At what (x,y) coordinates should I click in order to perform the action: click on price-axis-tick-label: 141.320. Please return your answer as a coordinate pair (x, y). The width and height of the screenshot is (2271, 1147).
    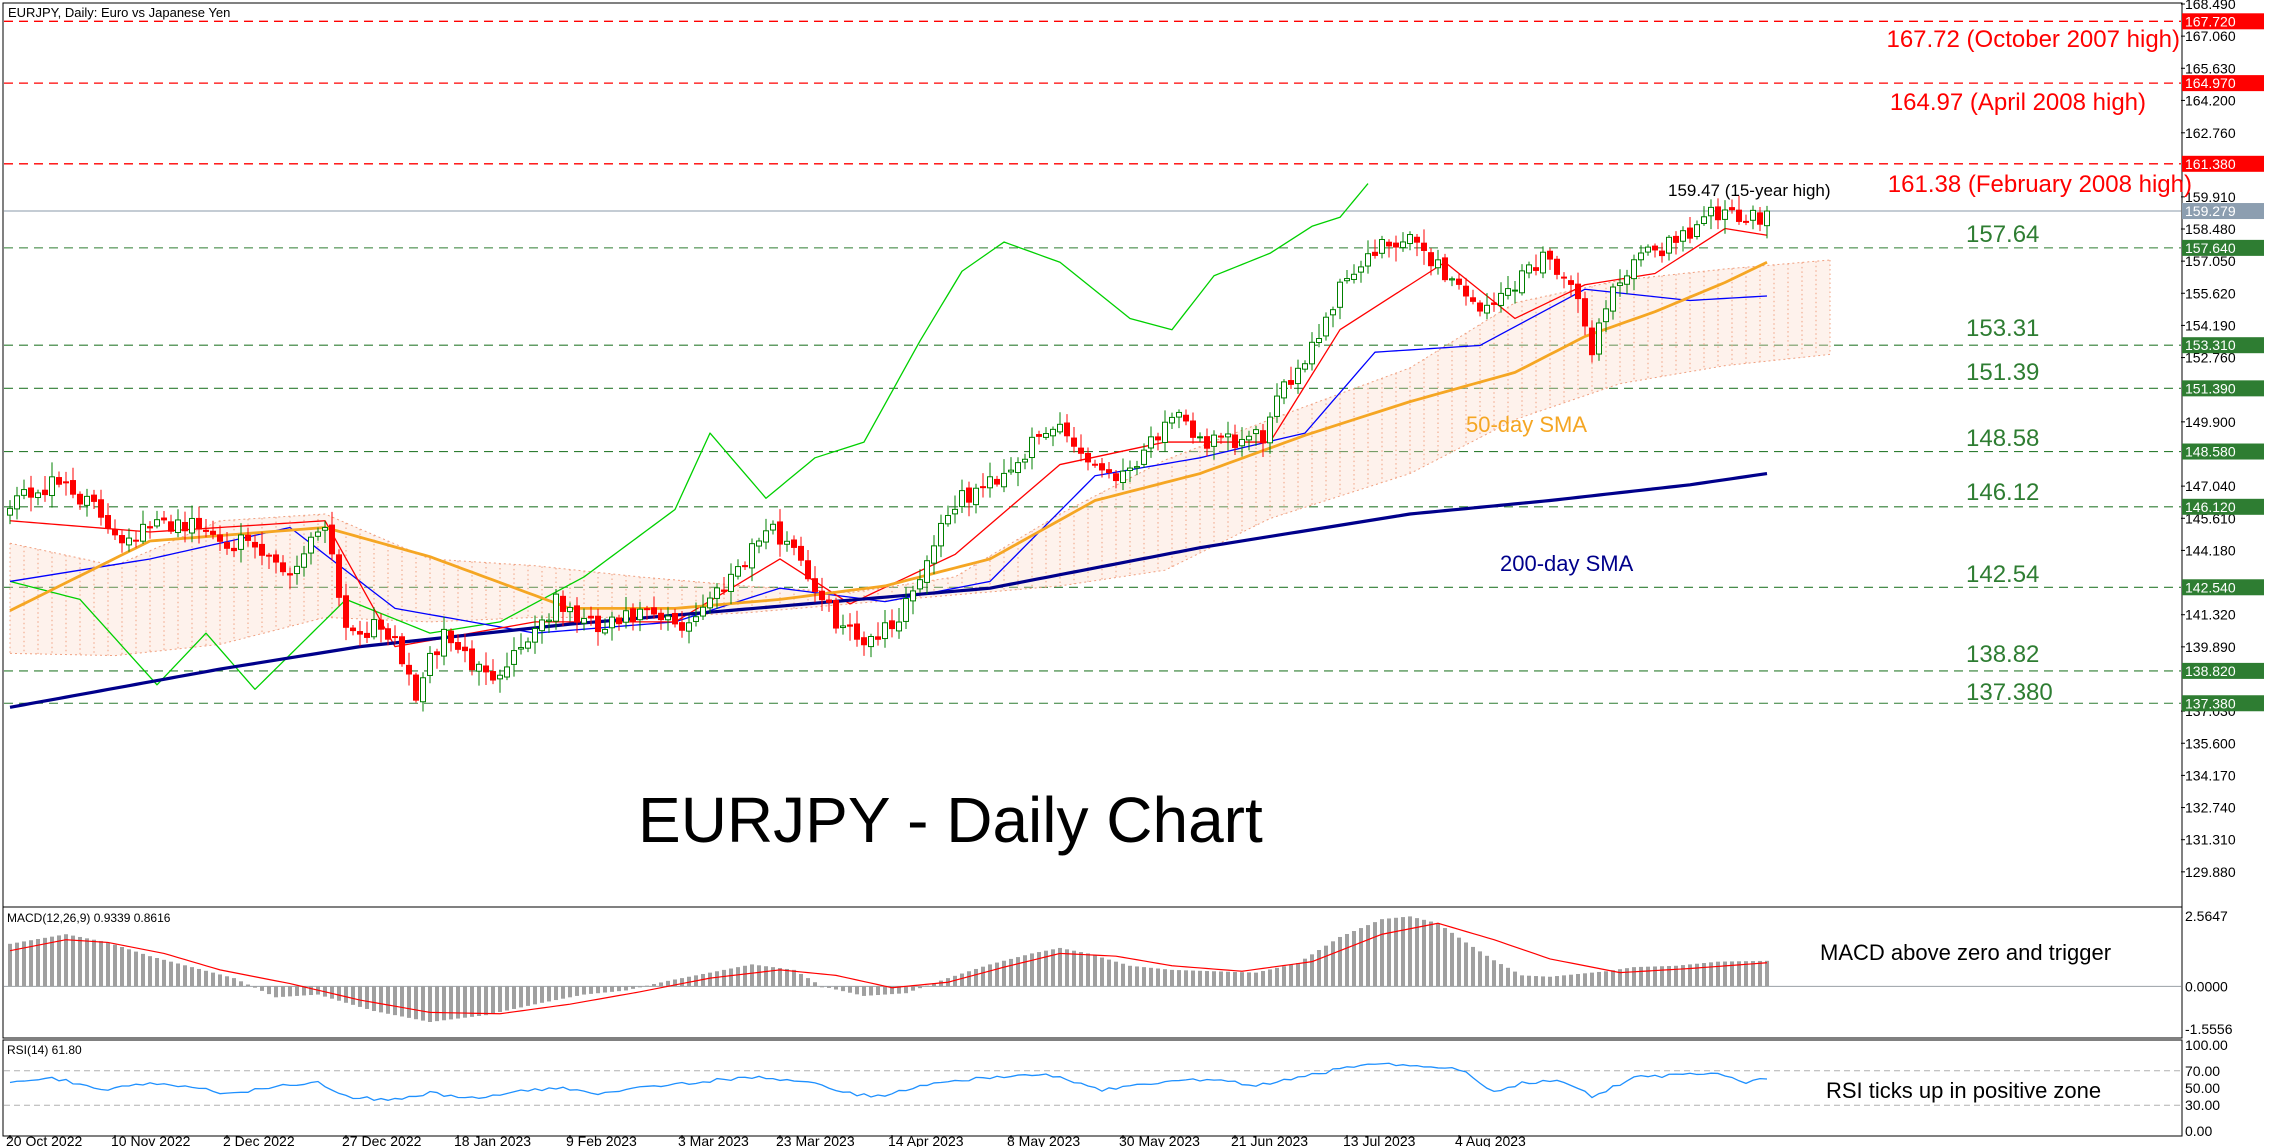
    Looking at the image, I should click on (2210, 615).